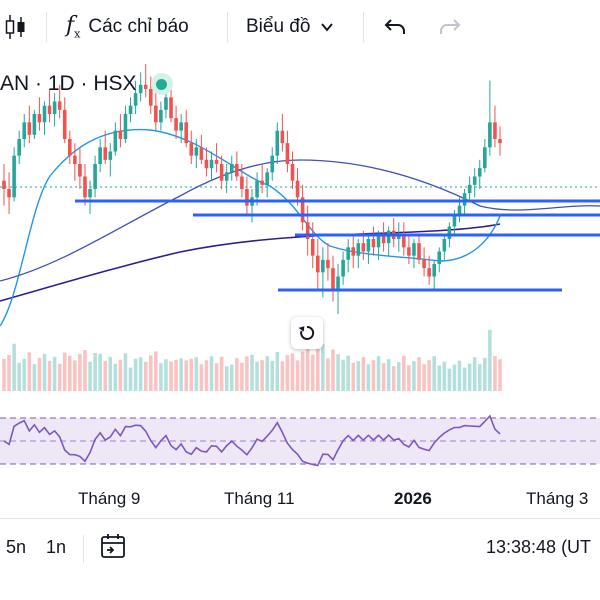 The image size is (600, 600). I want to click on trend-lines, so click(337, 245).